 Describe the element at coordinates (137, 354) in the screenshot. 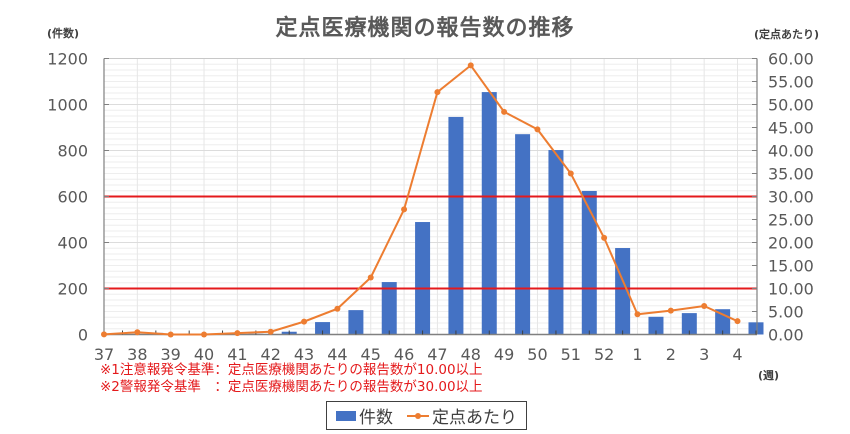

I see `x-tick-label: 38` at that location.